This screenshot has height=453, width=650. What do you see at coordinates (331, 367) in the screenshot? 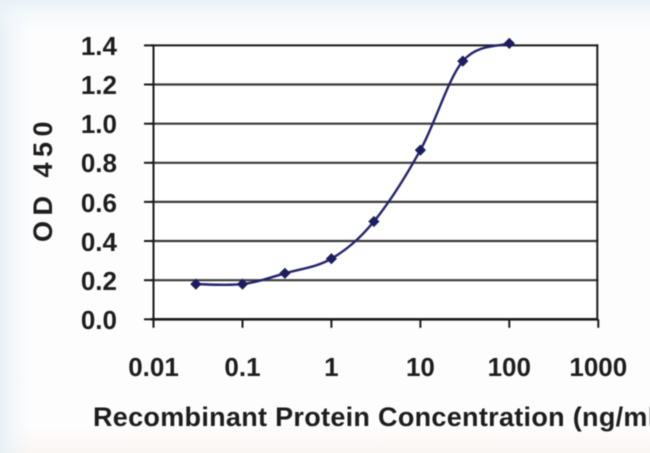
I see `svg-text: 1` at bounding box center [331, 367].